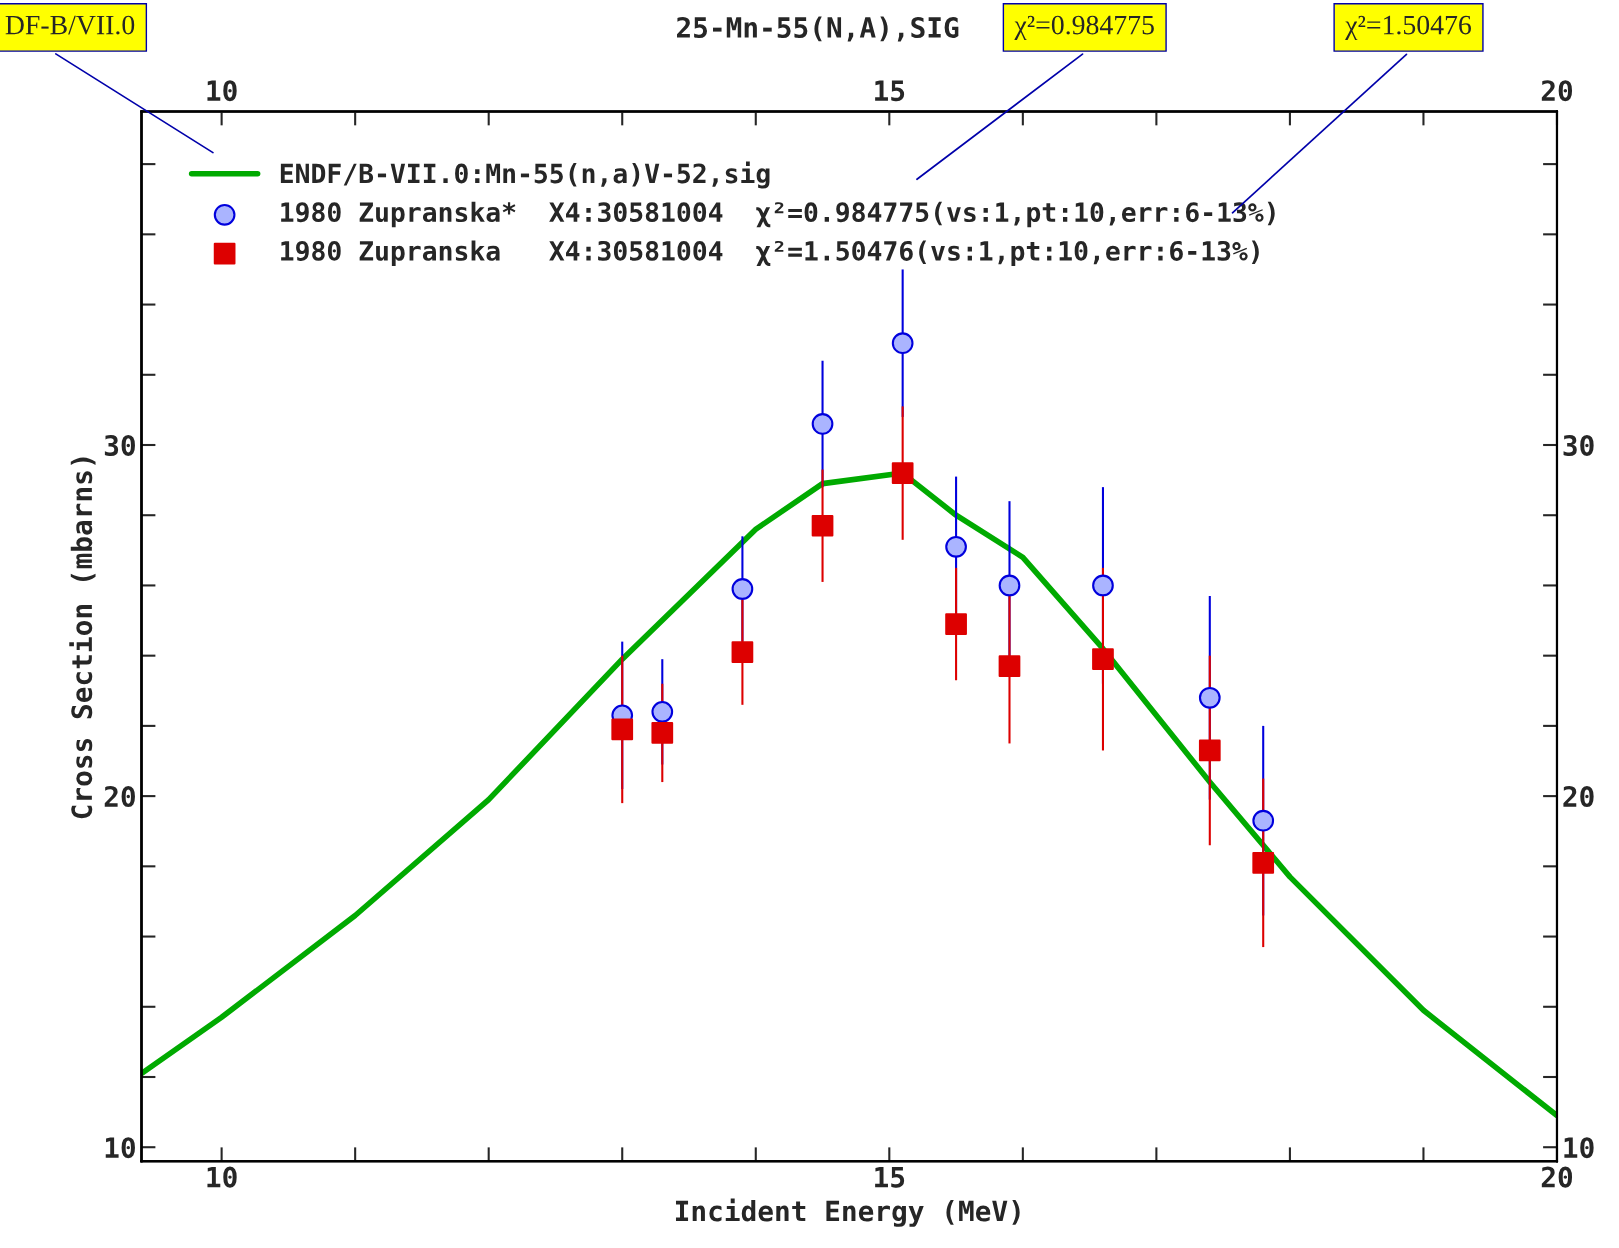 Image resolution: width=1619 pixels, height=1248 pixels. I want to click on text: DF-B/VII.0, so click(70, 25).